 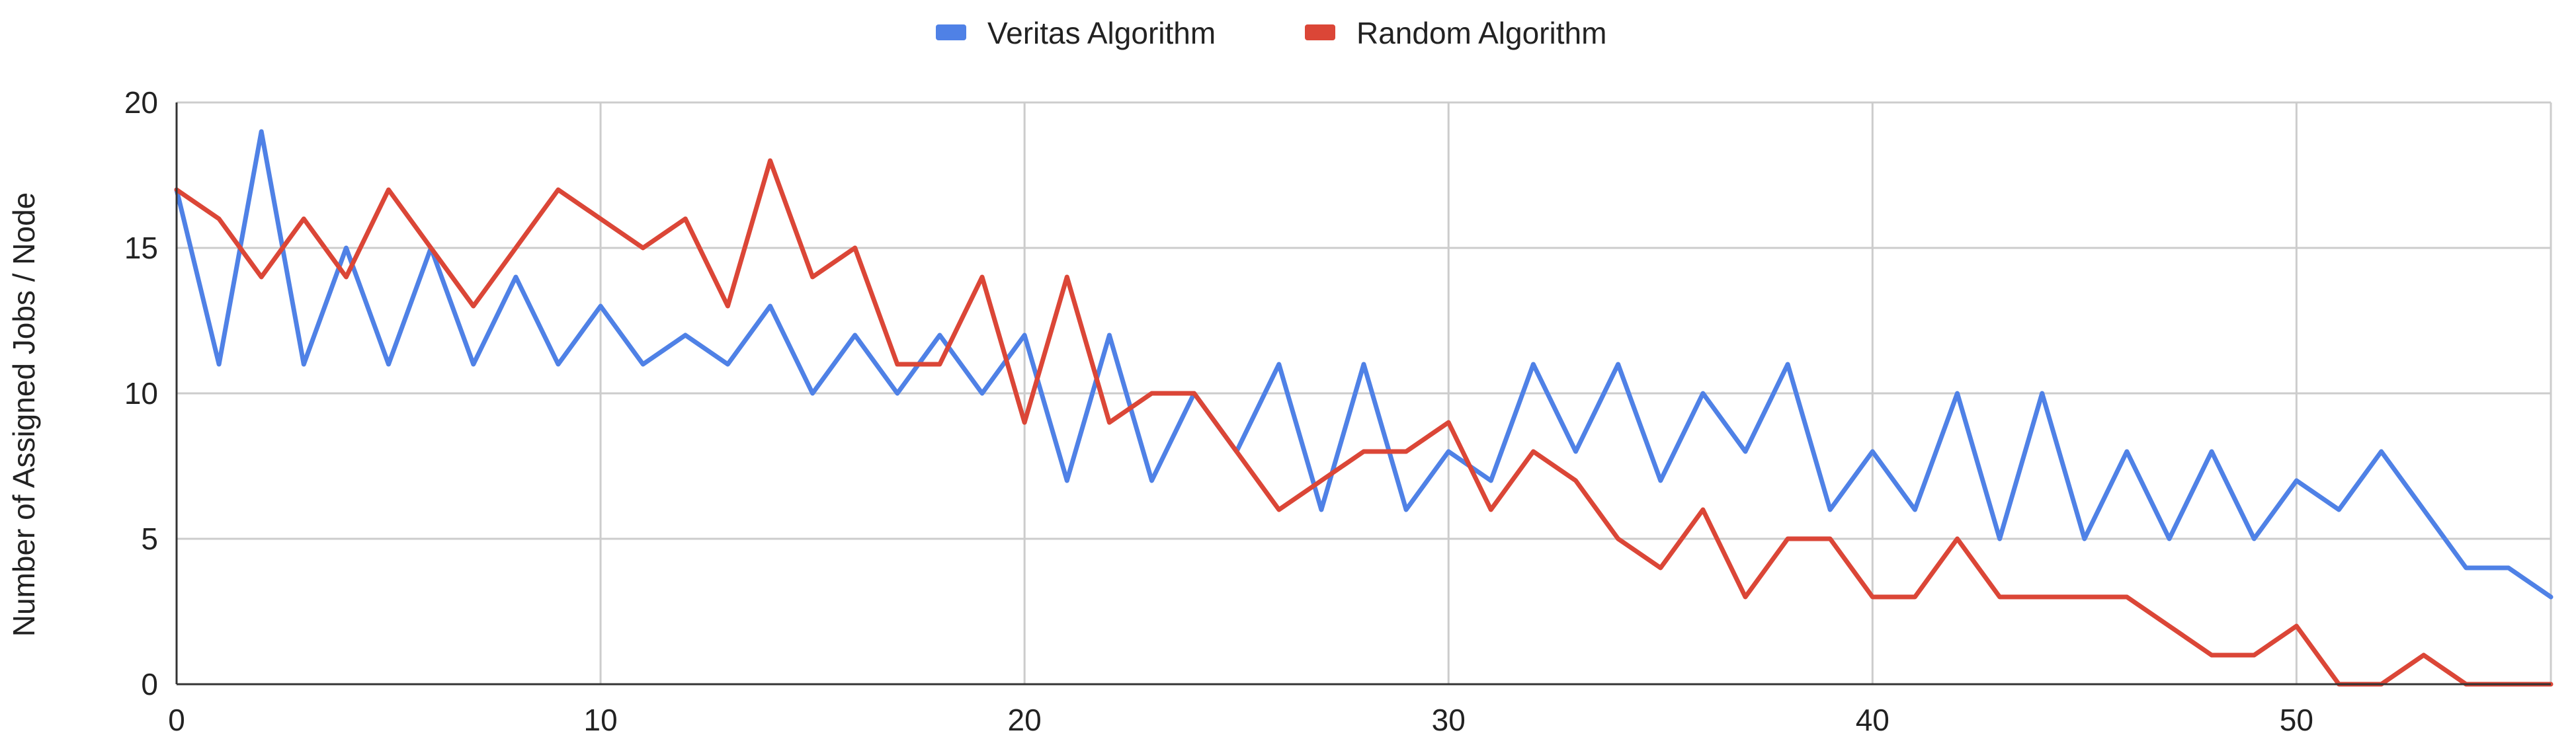 What do you see at coordinates (149, 684) in the screenshot?
I see `y-tick-label: 0` at bounding box center [149, 684].